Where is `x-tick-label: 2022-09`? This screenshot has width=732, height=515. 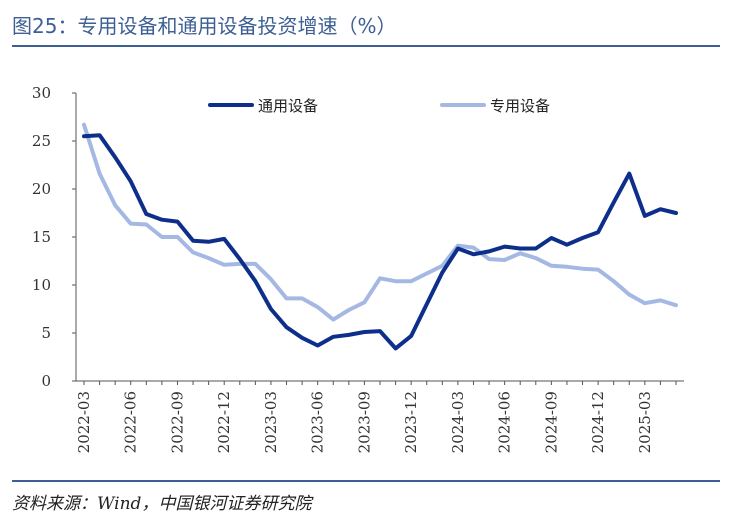
x-tick-label: 2022-09 is located at coordinates (177, 422).